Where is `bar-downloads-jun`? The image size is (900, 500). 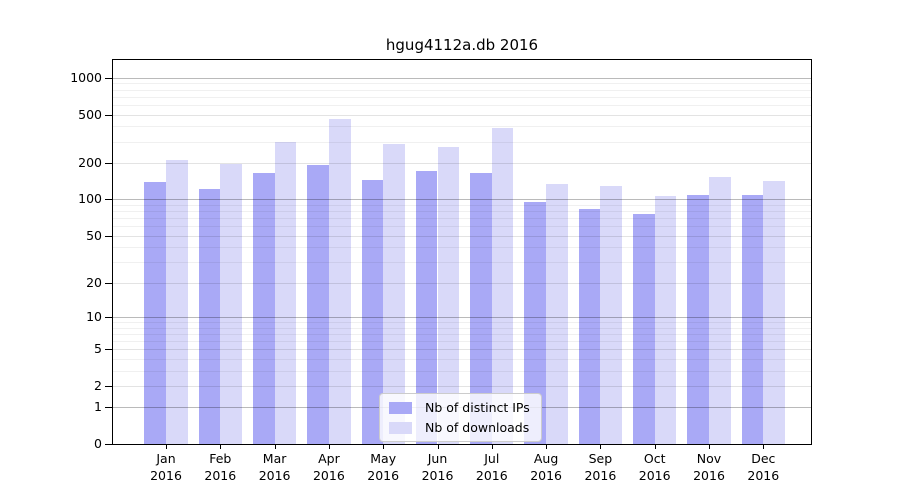 bar-downloads-jun is located at coordinates (448, 295).